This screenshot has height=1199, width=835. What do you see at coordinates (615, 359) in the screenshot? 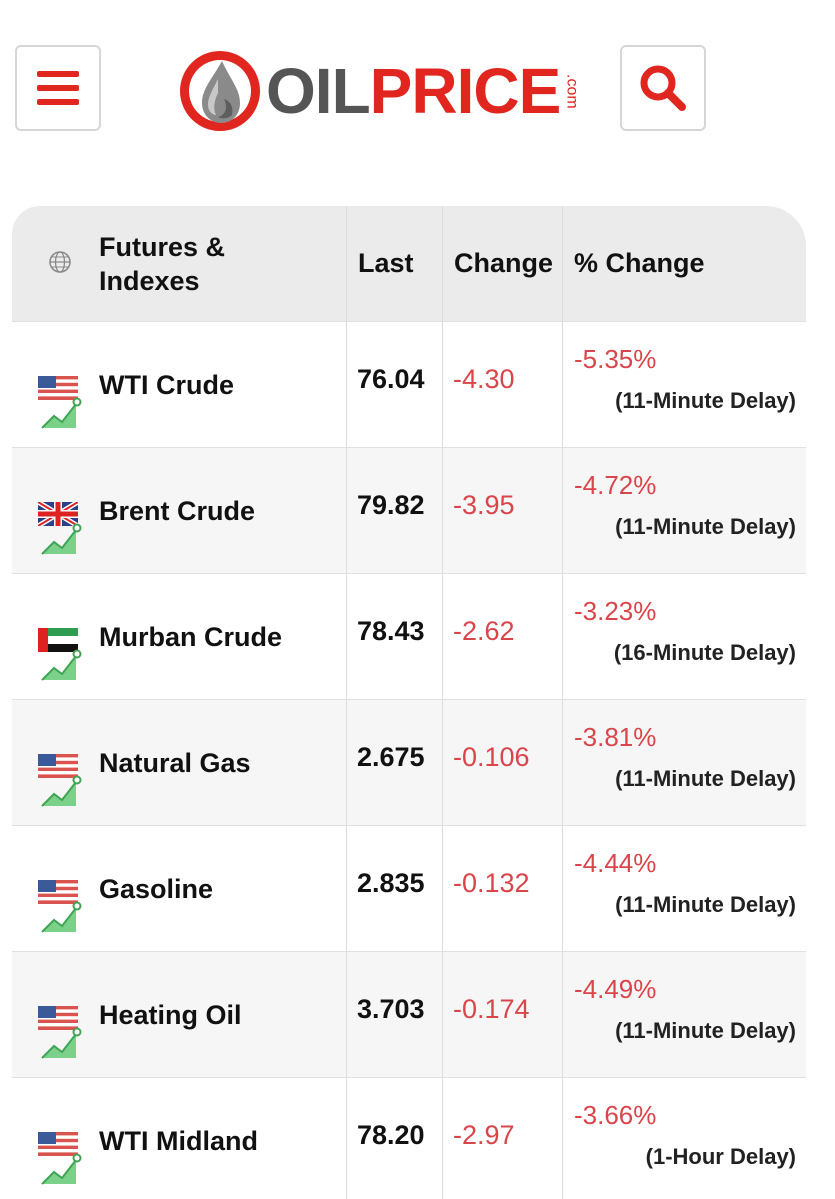
I see `percent-change: -5.35%` at bounding box center [615, 359].